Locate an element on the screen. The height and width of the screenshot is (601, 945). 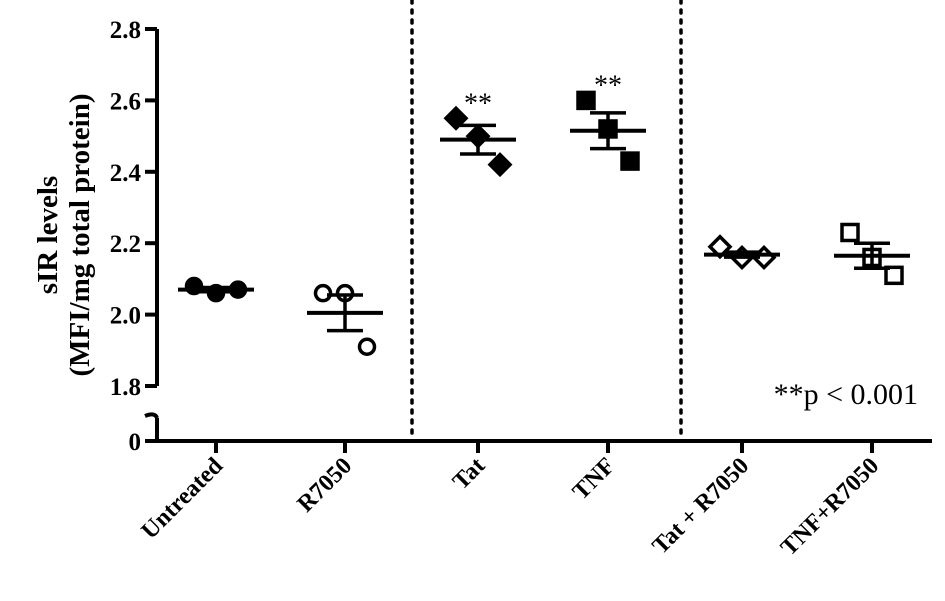
y-axis-title-line2: (MFI/mg total protein) is located at coordinates (80, 235).